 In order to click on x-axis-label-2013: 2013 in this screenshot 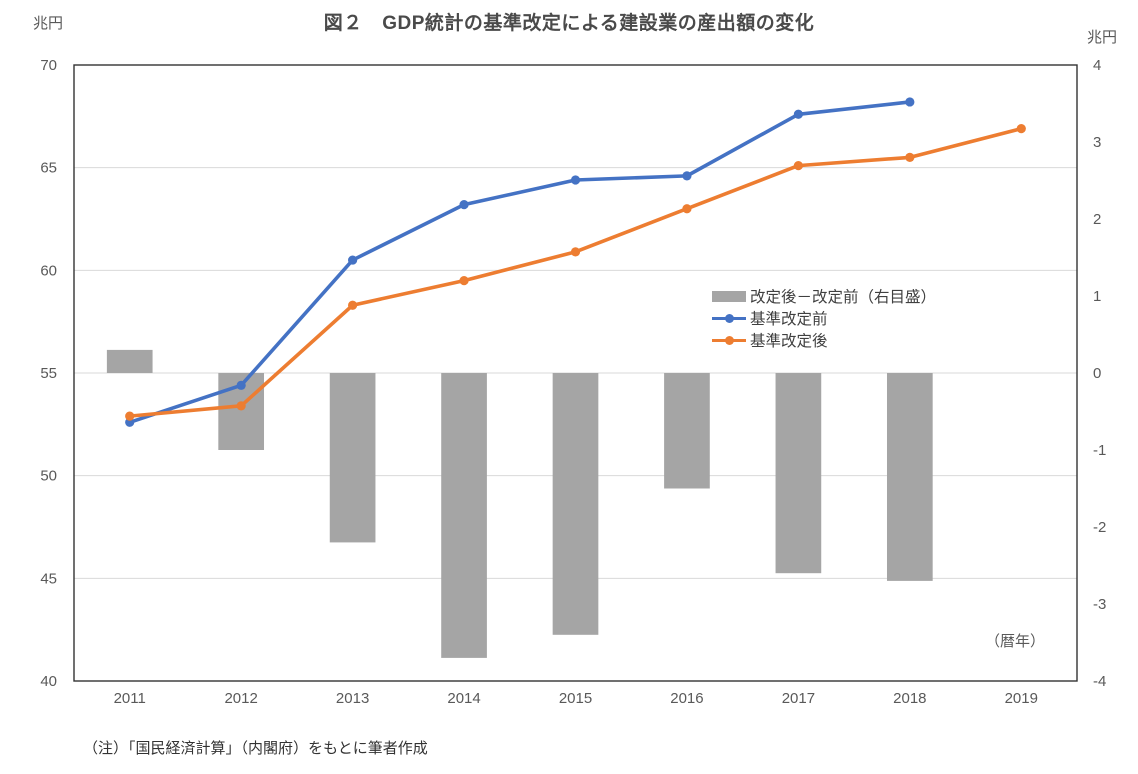, I will do `click(352, 698)`.